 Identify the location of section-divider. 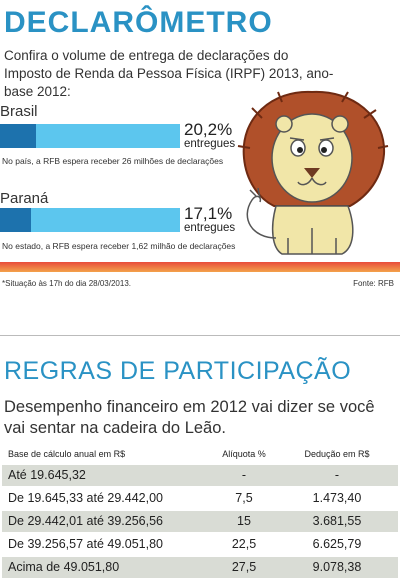
(200, 335).